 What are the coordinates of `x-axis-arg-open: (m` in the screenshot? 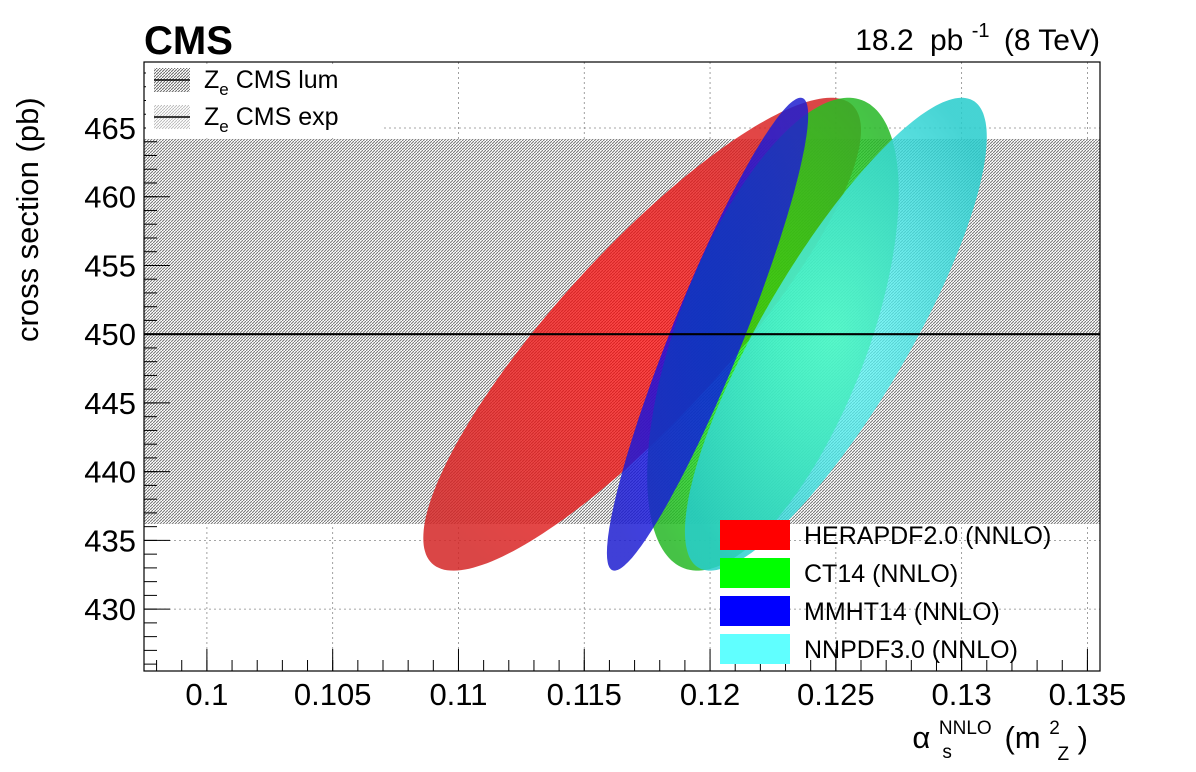 It's located at (1022, 737).